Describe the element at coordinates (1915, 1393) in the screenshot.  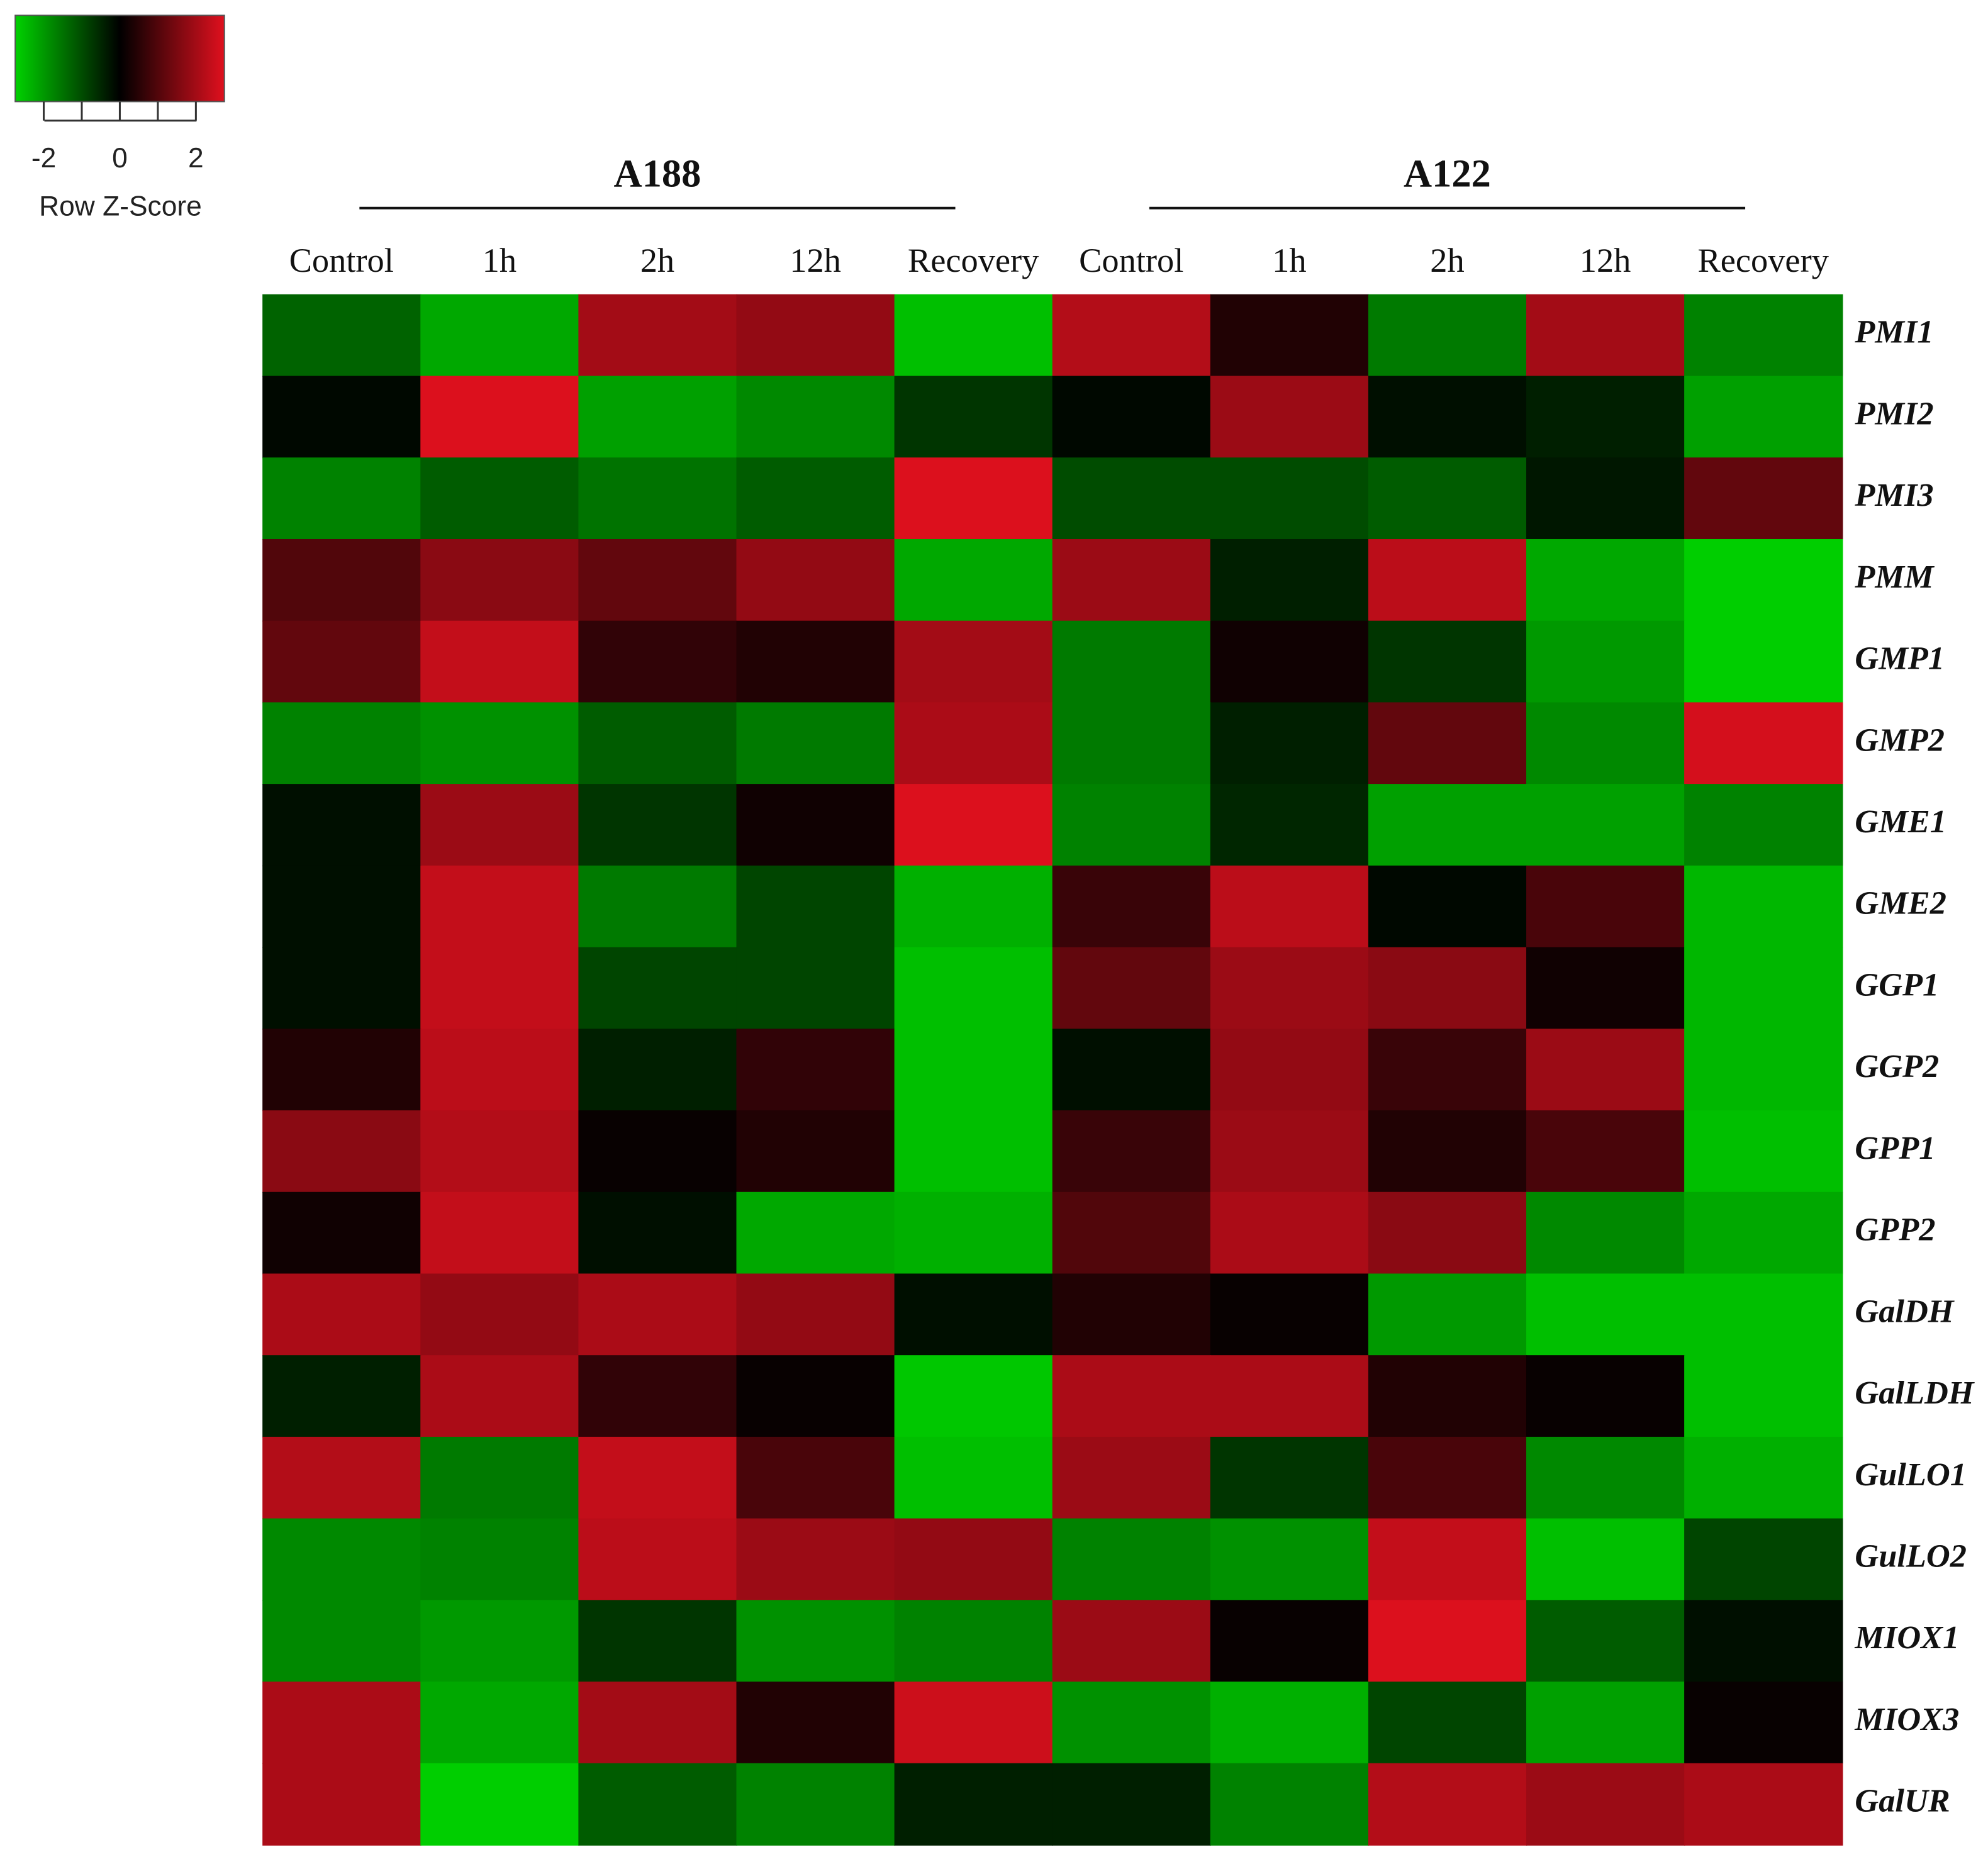
I see `row-label: GalLDH` at that location.